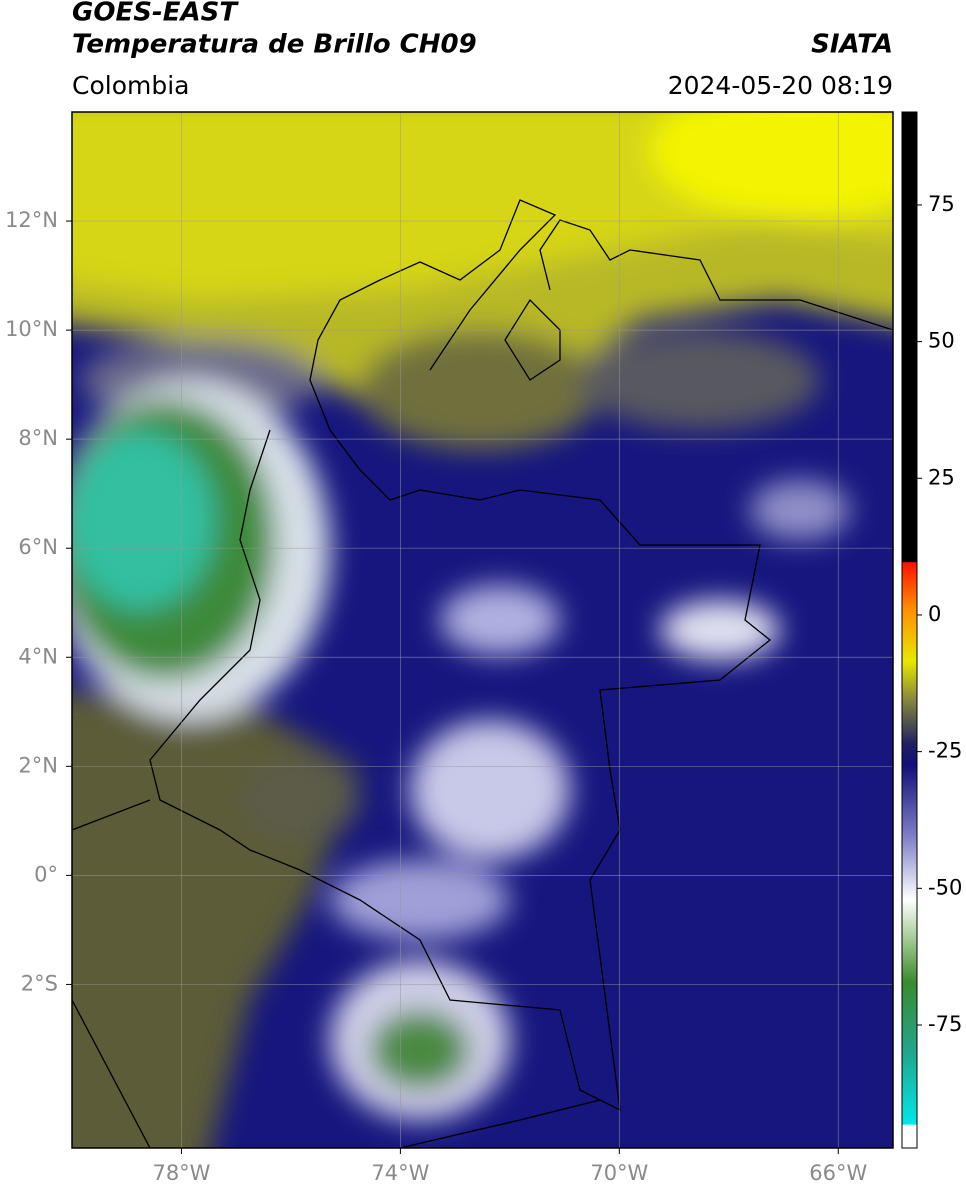  I want to click on lat-tick-label: 2°S, so click(39, 983).